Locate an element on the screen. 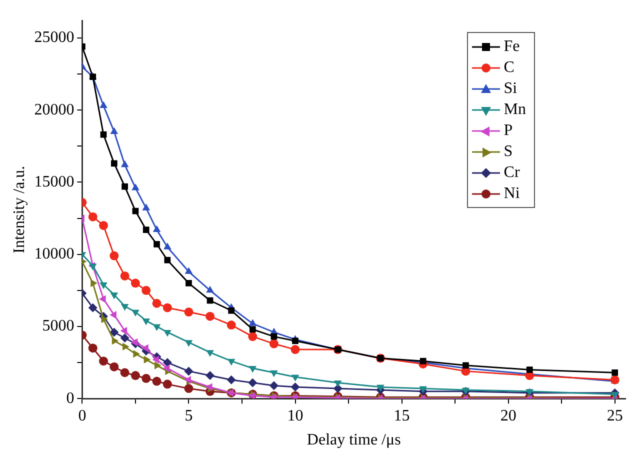 The height and width of the screenshot is (460, 638). legend-label: P is located at coordinates (508, 131).